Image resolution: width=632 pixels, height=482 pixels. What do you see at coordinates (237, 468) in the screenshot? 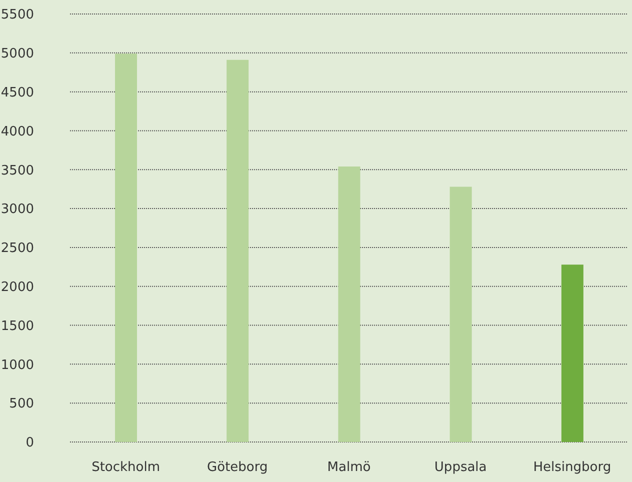
I see `x-tick-label: Göteborg` at bounding box center [237, 468].